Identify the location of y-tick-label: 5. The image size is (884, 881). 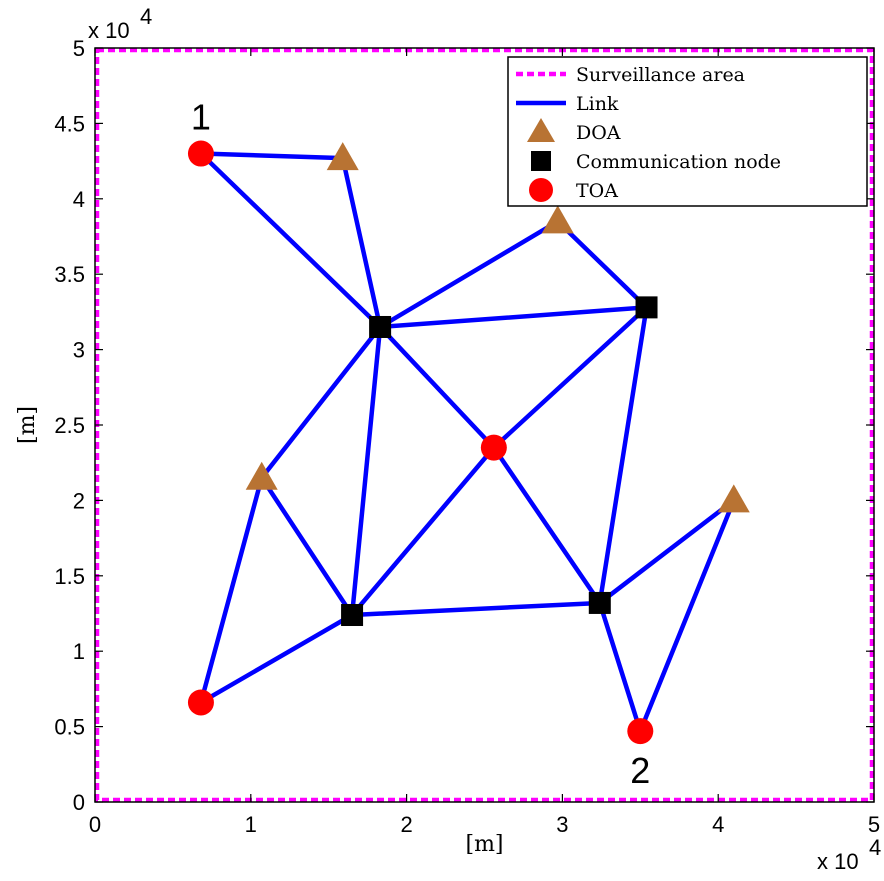
(79, 48).